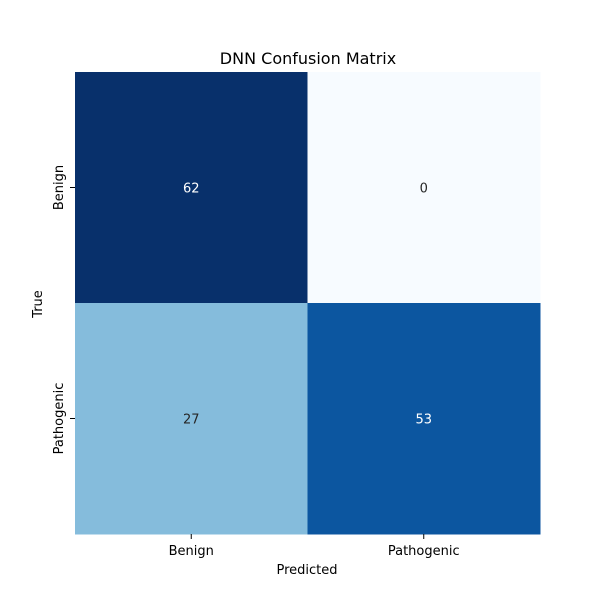  I want to click on y-tick-label: Benign, so click(59, 187).